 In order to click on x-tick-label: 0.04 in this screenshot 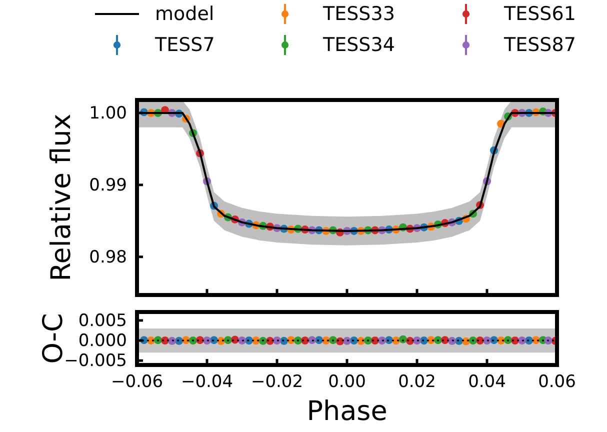, I will do `click(487, 382)`.